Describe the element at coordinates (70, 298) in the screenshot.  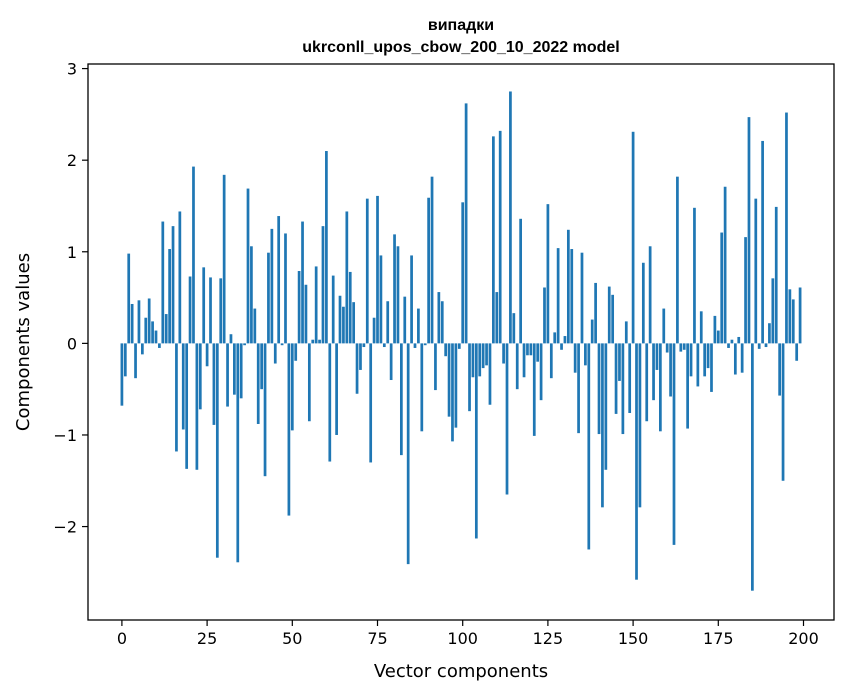
I see `y-axis-ticks: −2 −1 0 1 2 3` at that location.